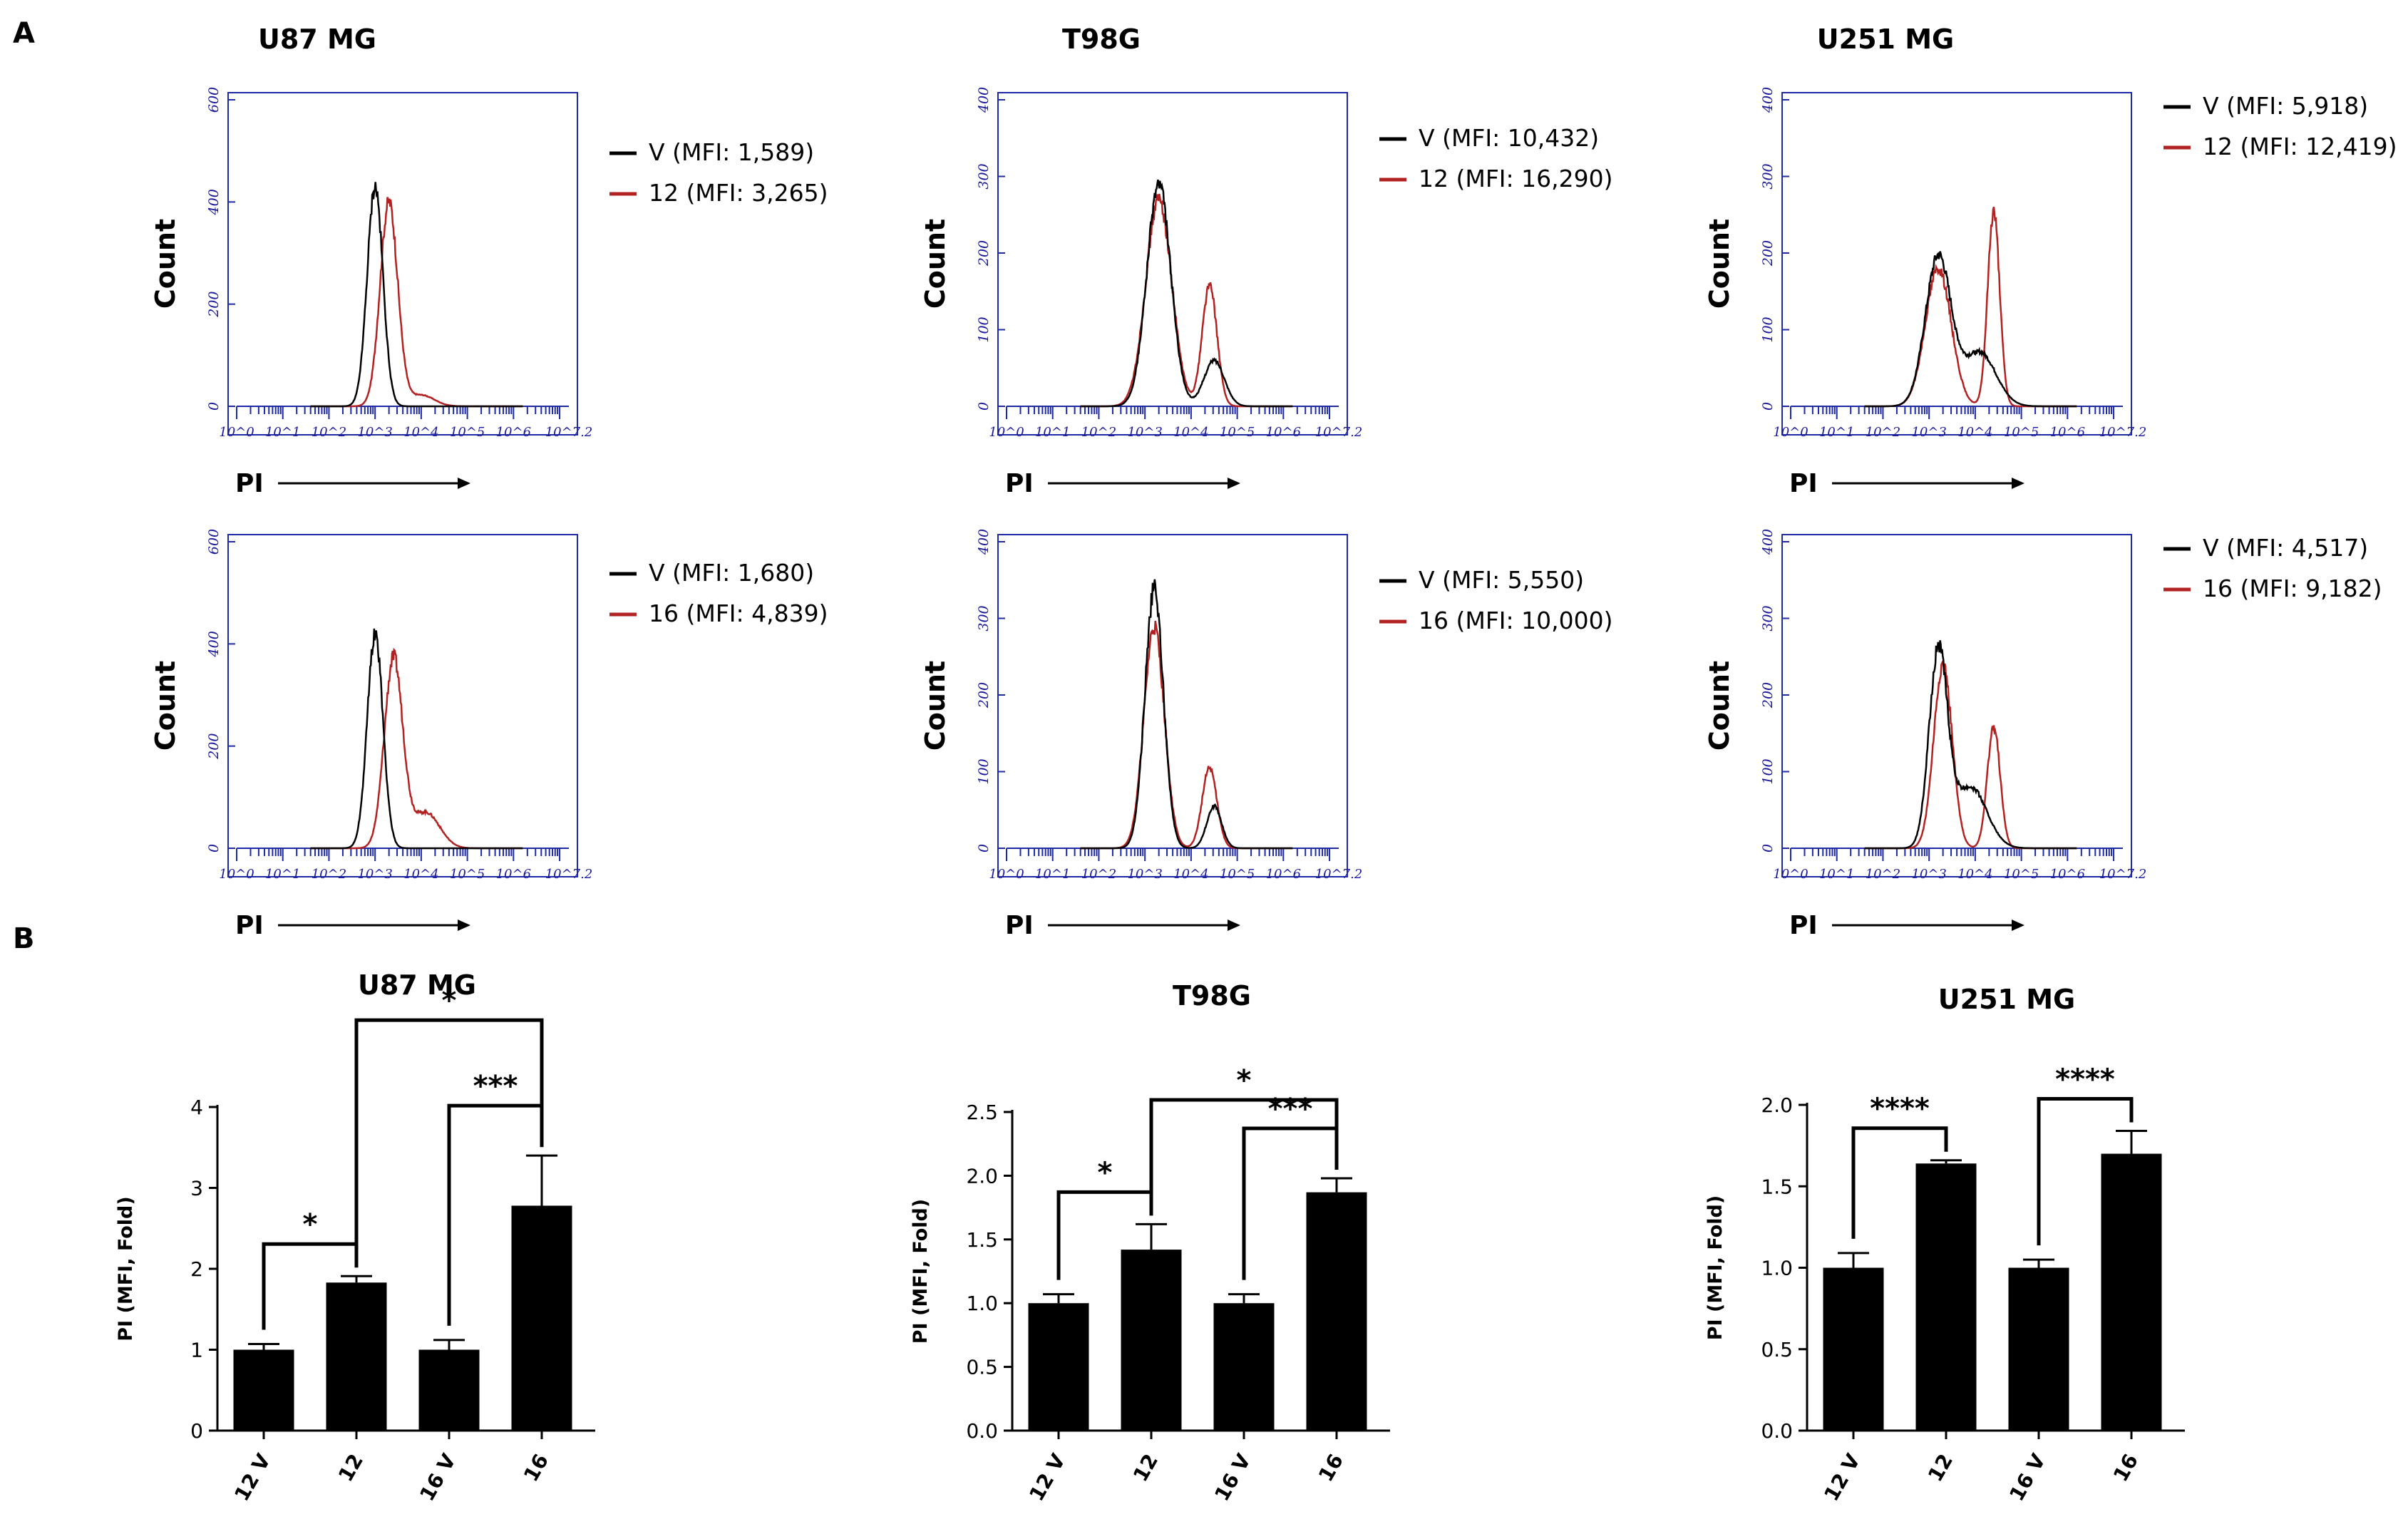  Describe the element at coordinates (1212, 995) in the screenshot. I see `bar-chart-title: T98G` at that location.